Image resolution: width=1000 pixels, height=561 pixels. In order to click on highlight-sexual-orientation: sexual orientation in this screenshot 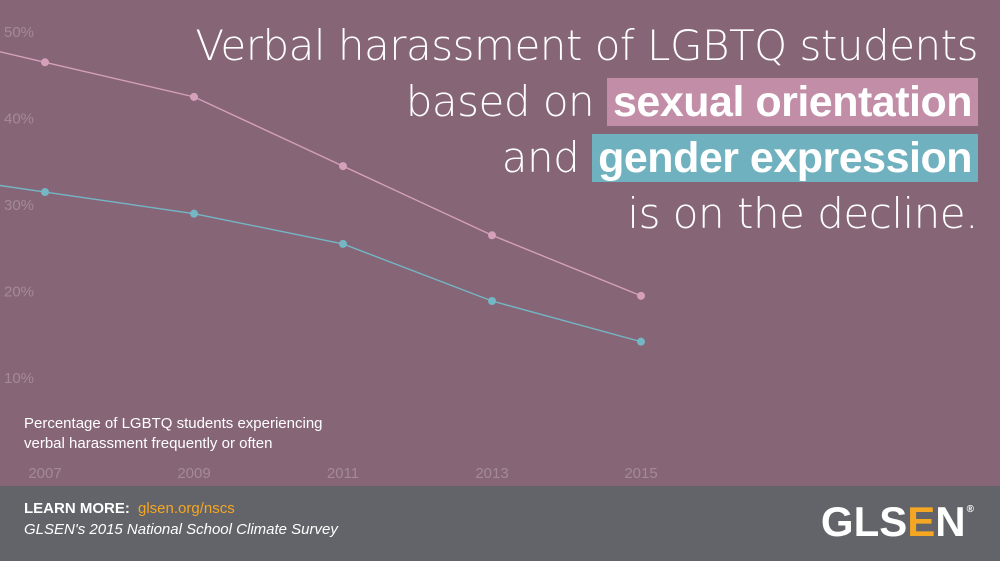, I will do `click(792, 102)`.